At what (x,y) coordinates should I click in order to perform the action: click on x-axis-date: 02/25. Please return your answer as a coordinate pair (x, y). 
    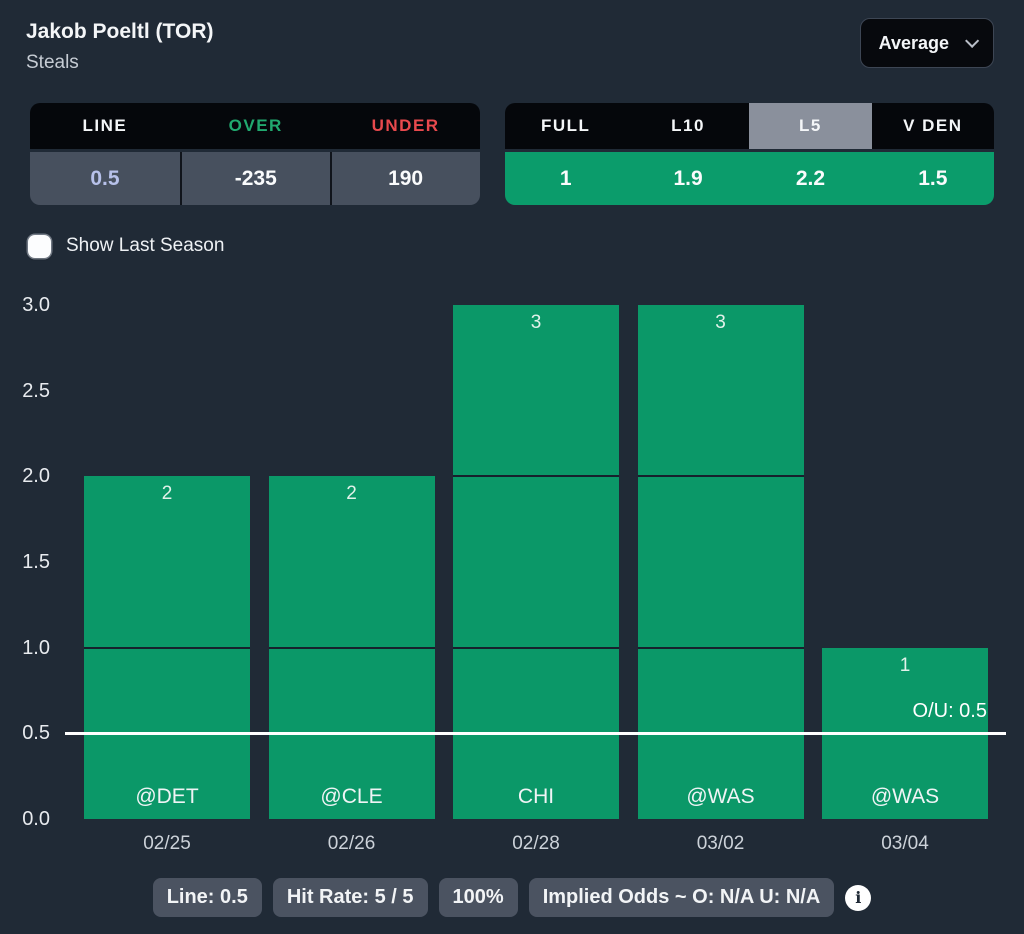
    Looking at the image, I should click on (167, 843).